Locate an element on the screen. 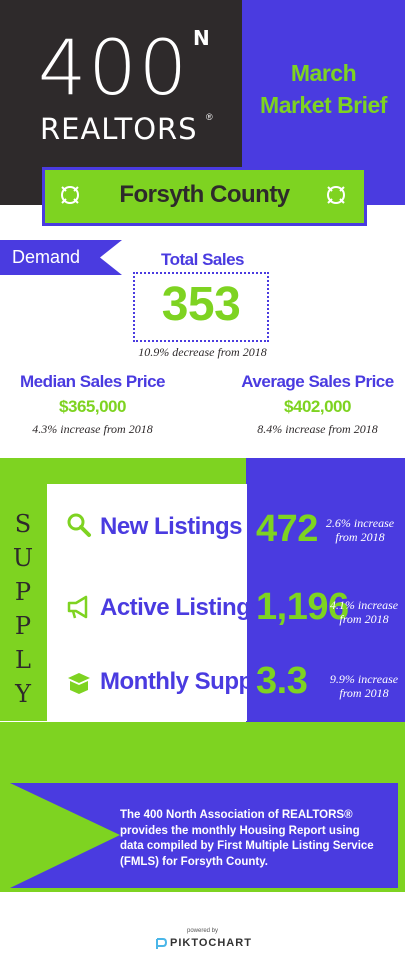 Image resolution: width=405 pixels, height=960 pixels. county-banner is located at coordinates (204, 196).